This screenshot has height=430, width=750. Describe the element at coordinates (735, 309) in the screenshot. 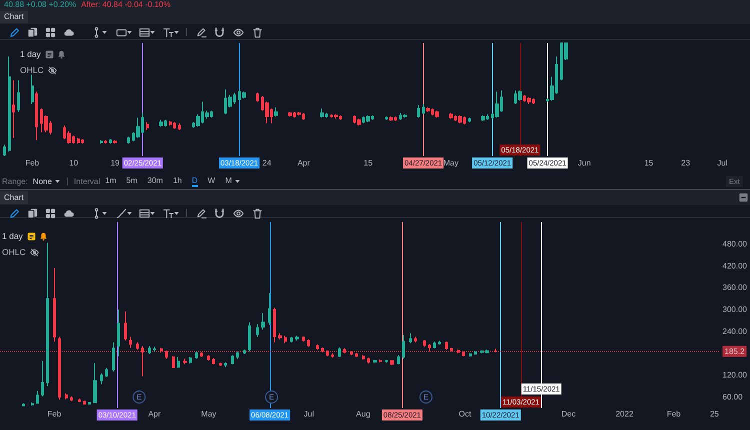

I see `y-tick-label: 300.00` at that location.